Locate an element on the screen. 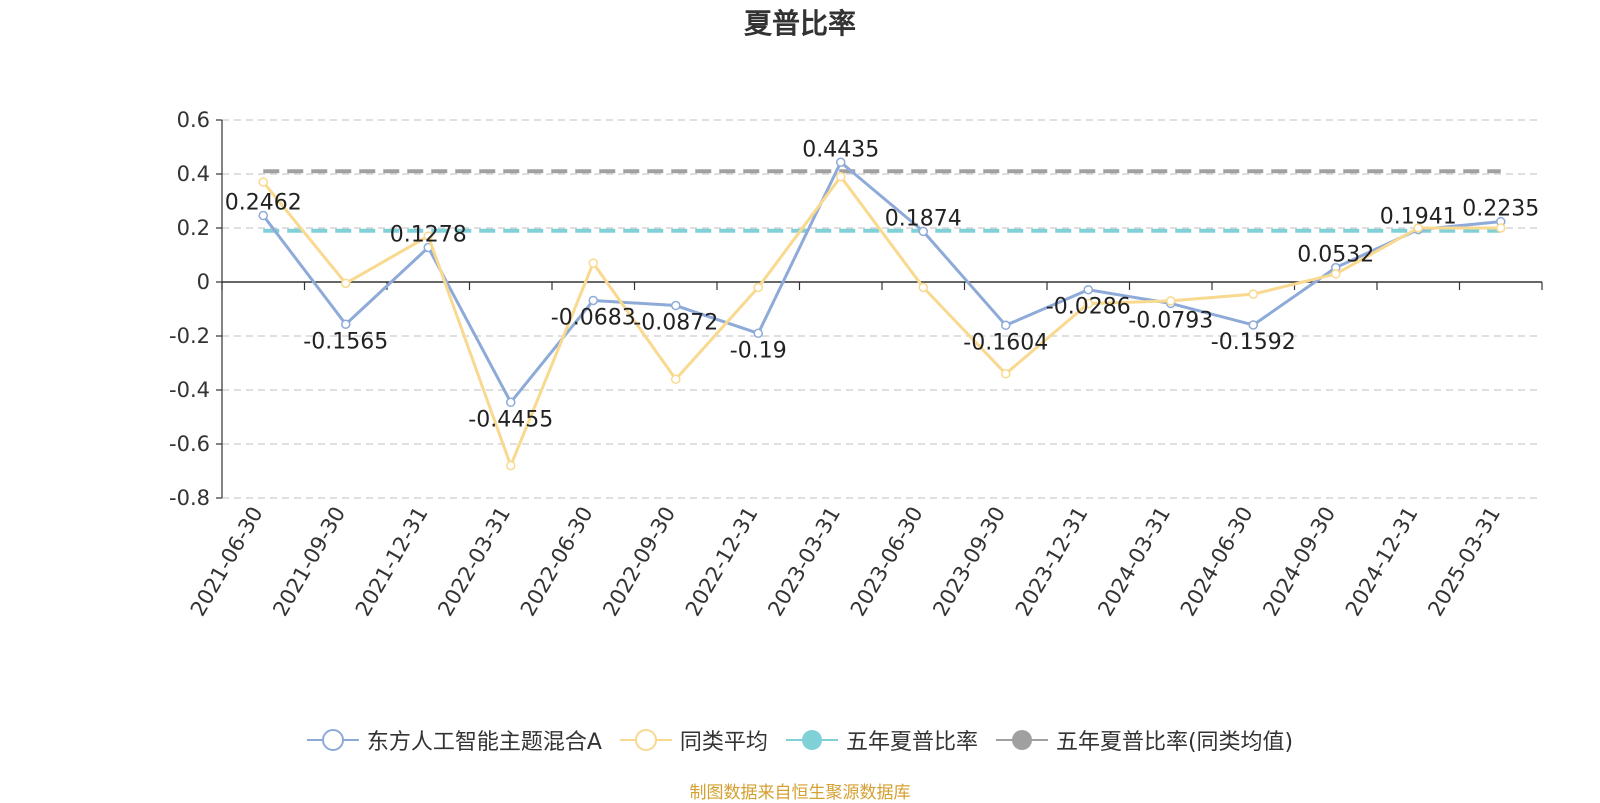  x-tick-label: 2024-12-31 is located at coordinates (1382, 562).